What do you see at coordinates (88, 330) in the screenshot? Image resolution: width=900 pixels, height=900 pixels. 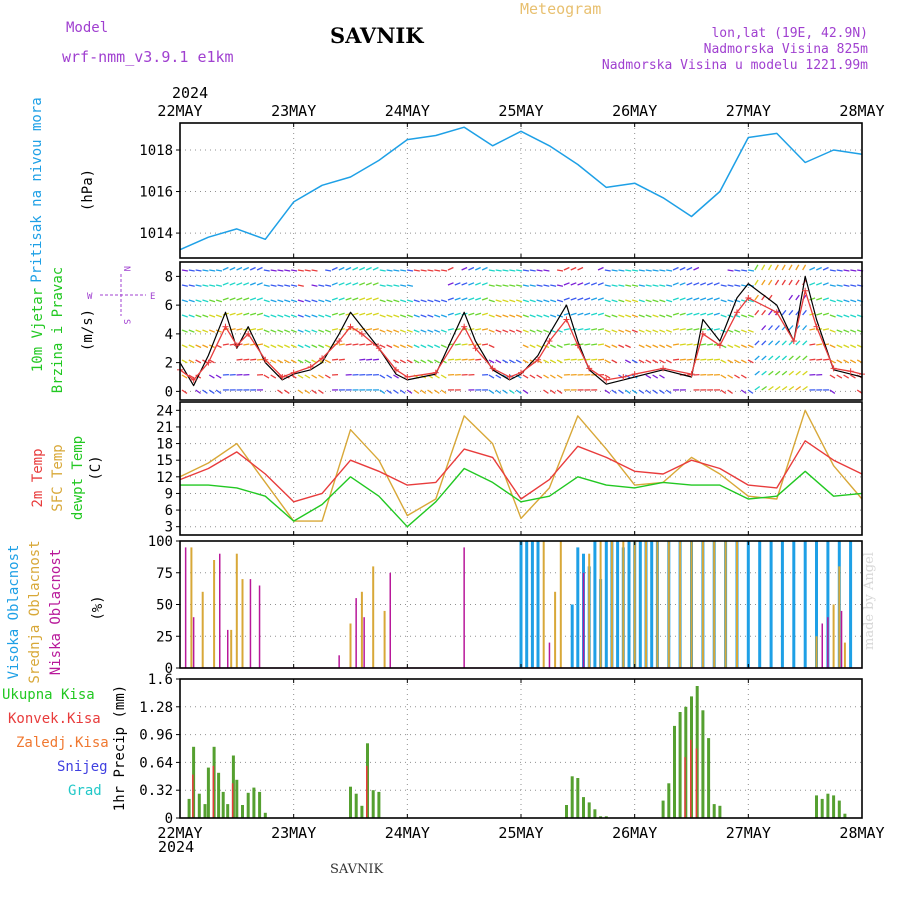 I see `wind-unit: (m/s)` at bounding box center [88, 330].